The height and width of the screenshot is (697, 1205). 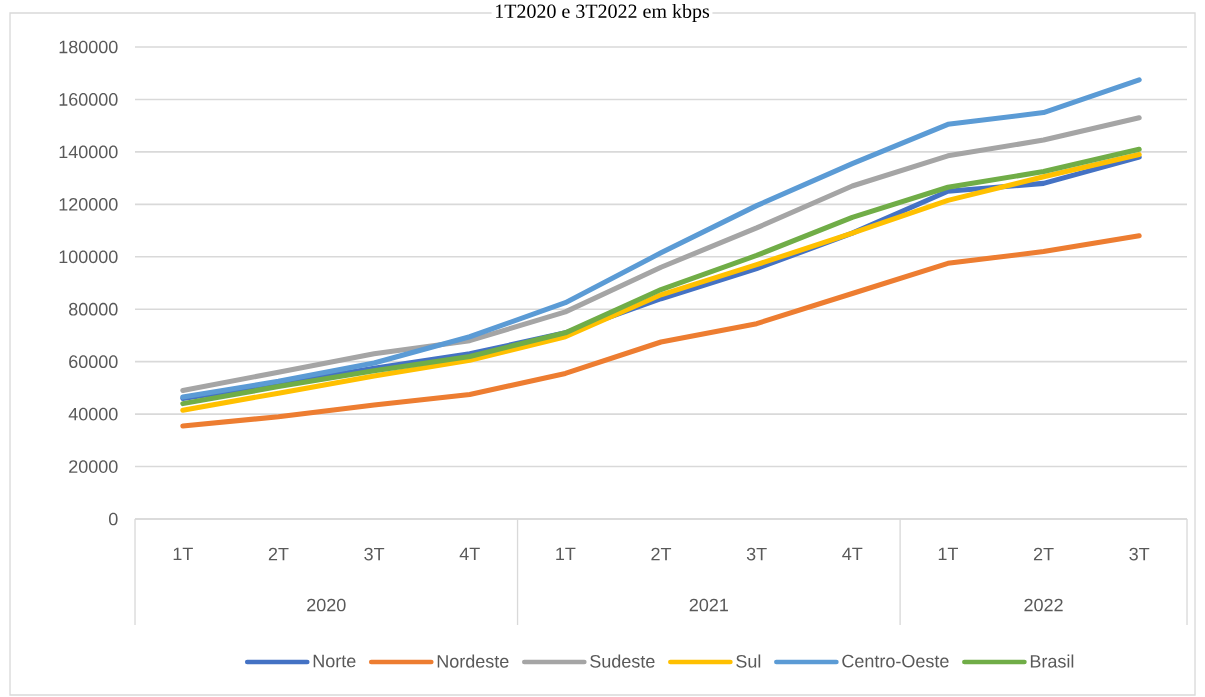 I want to click on y-tick-label: 120000, so click(x=88, y=204).